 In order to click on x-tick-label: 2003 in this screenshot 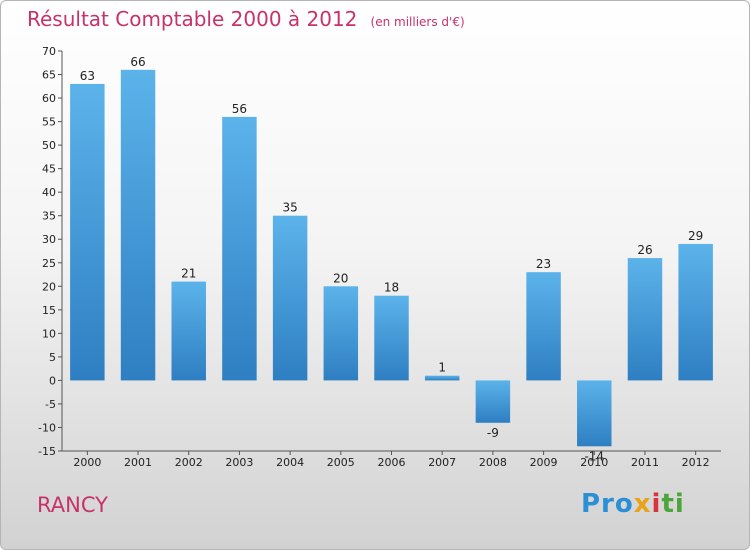, I will do `click(239, 462)`.